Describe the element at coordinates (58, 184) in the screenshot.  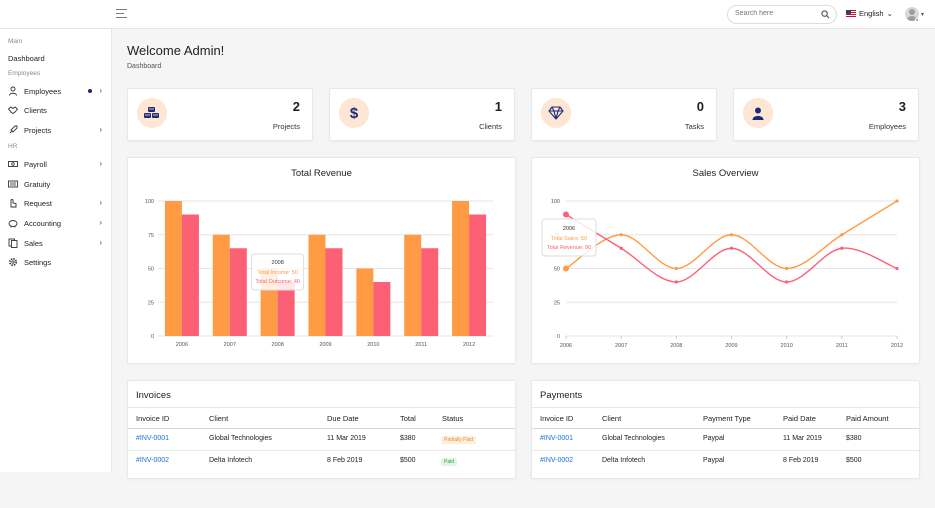
I see `sidebar-item-gratuity: Gratuity` at that location.